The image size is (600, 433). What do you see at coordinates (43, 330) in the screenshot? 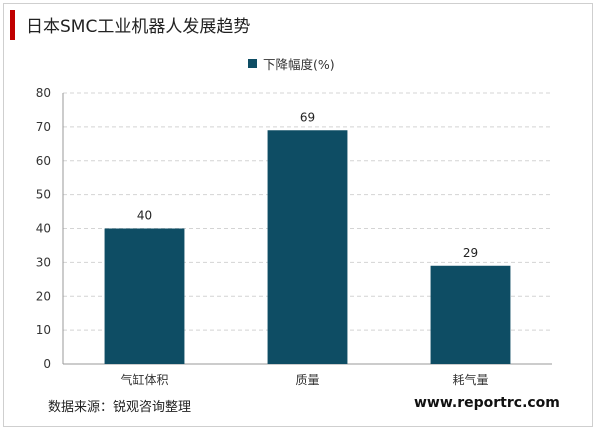
I see `y-tick-label: 10` at bounding box center [43, 330].